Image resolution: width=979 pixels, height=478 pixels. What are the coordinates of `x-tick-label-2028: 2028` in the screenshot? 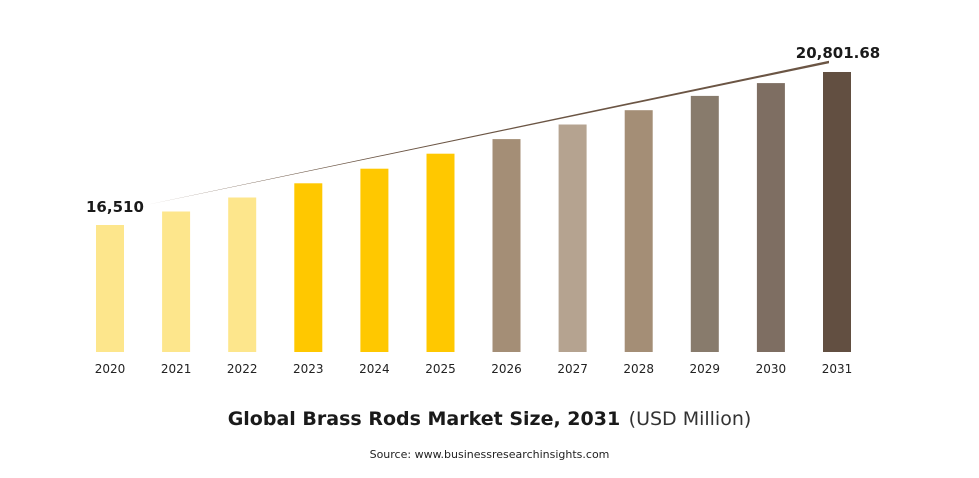 It's located at (638, 369).